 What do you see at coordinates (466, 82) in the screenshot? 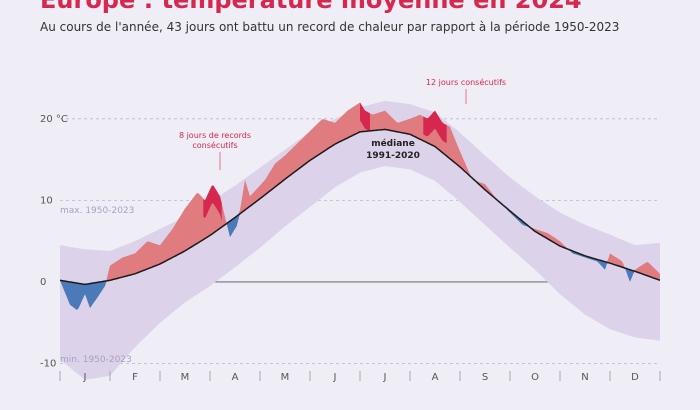
I see `records-summer-label: 12 jours consécutifs` at bounding box center [466, 82].